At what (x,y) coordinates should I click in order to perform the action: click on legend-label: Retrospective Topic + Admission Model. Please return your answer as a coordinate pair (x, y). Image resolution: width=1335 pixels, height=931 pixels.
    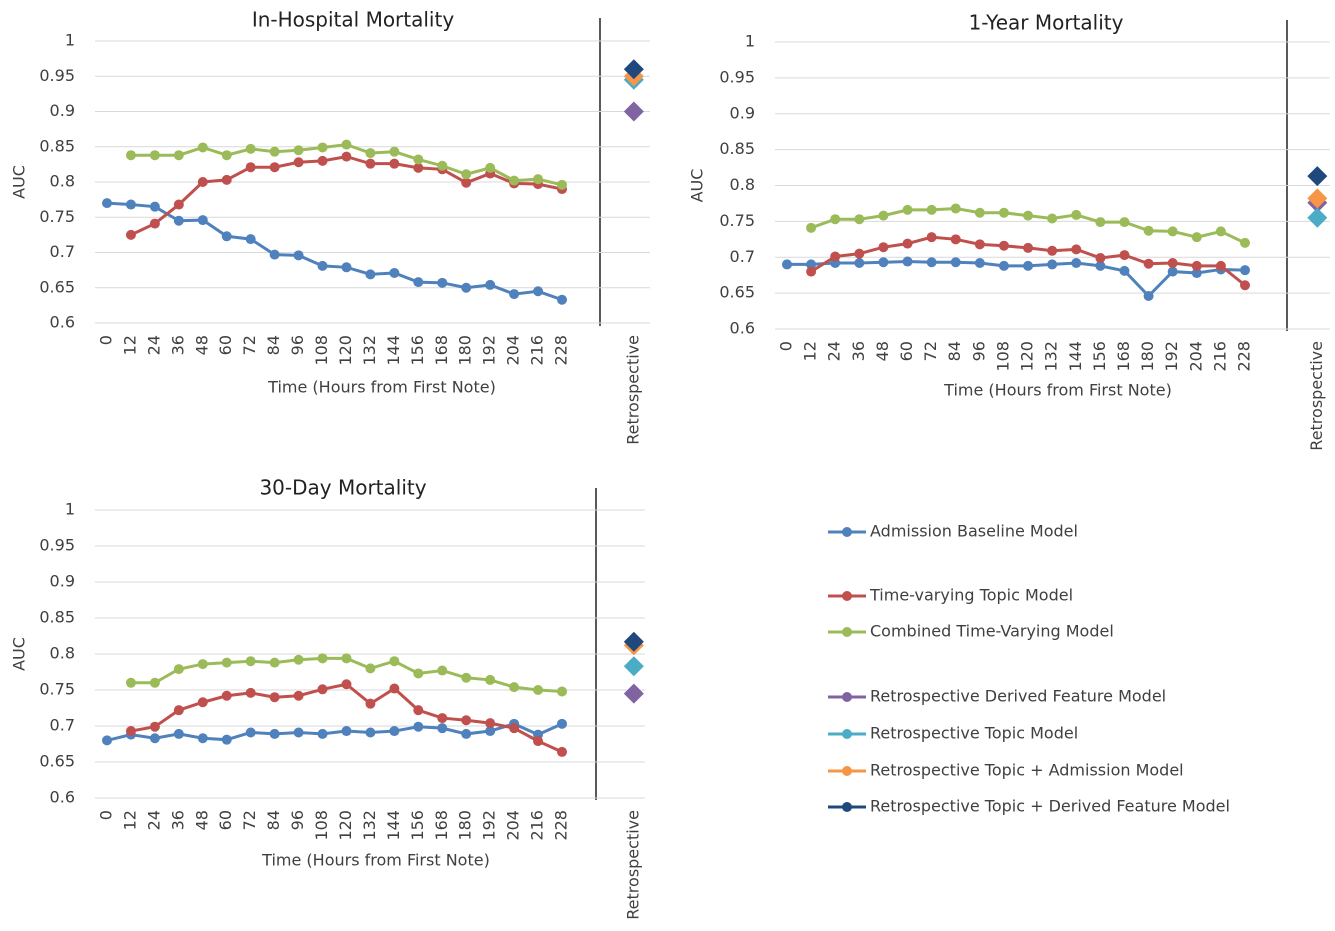
    Looking at the image, I should click on (1027, 770).